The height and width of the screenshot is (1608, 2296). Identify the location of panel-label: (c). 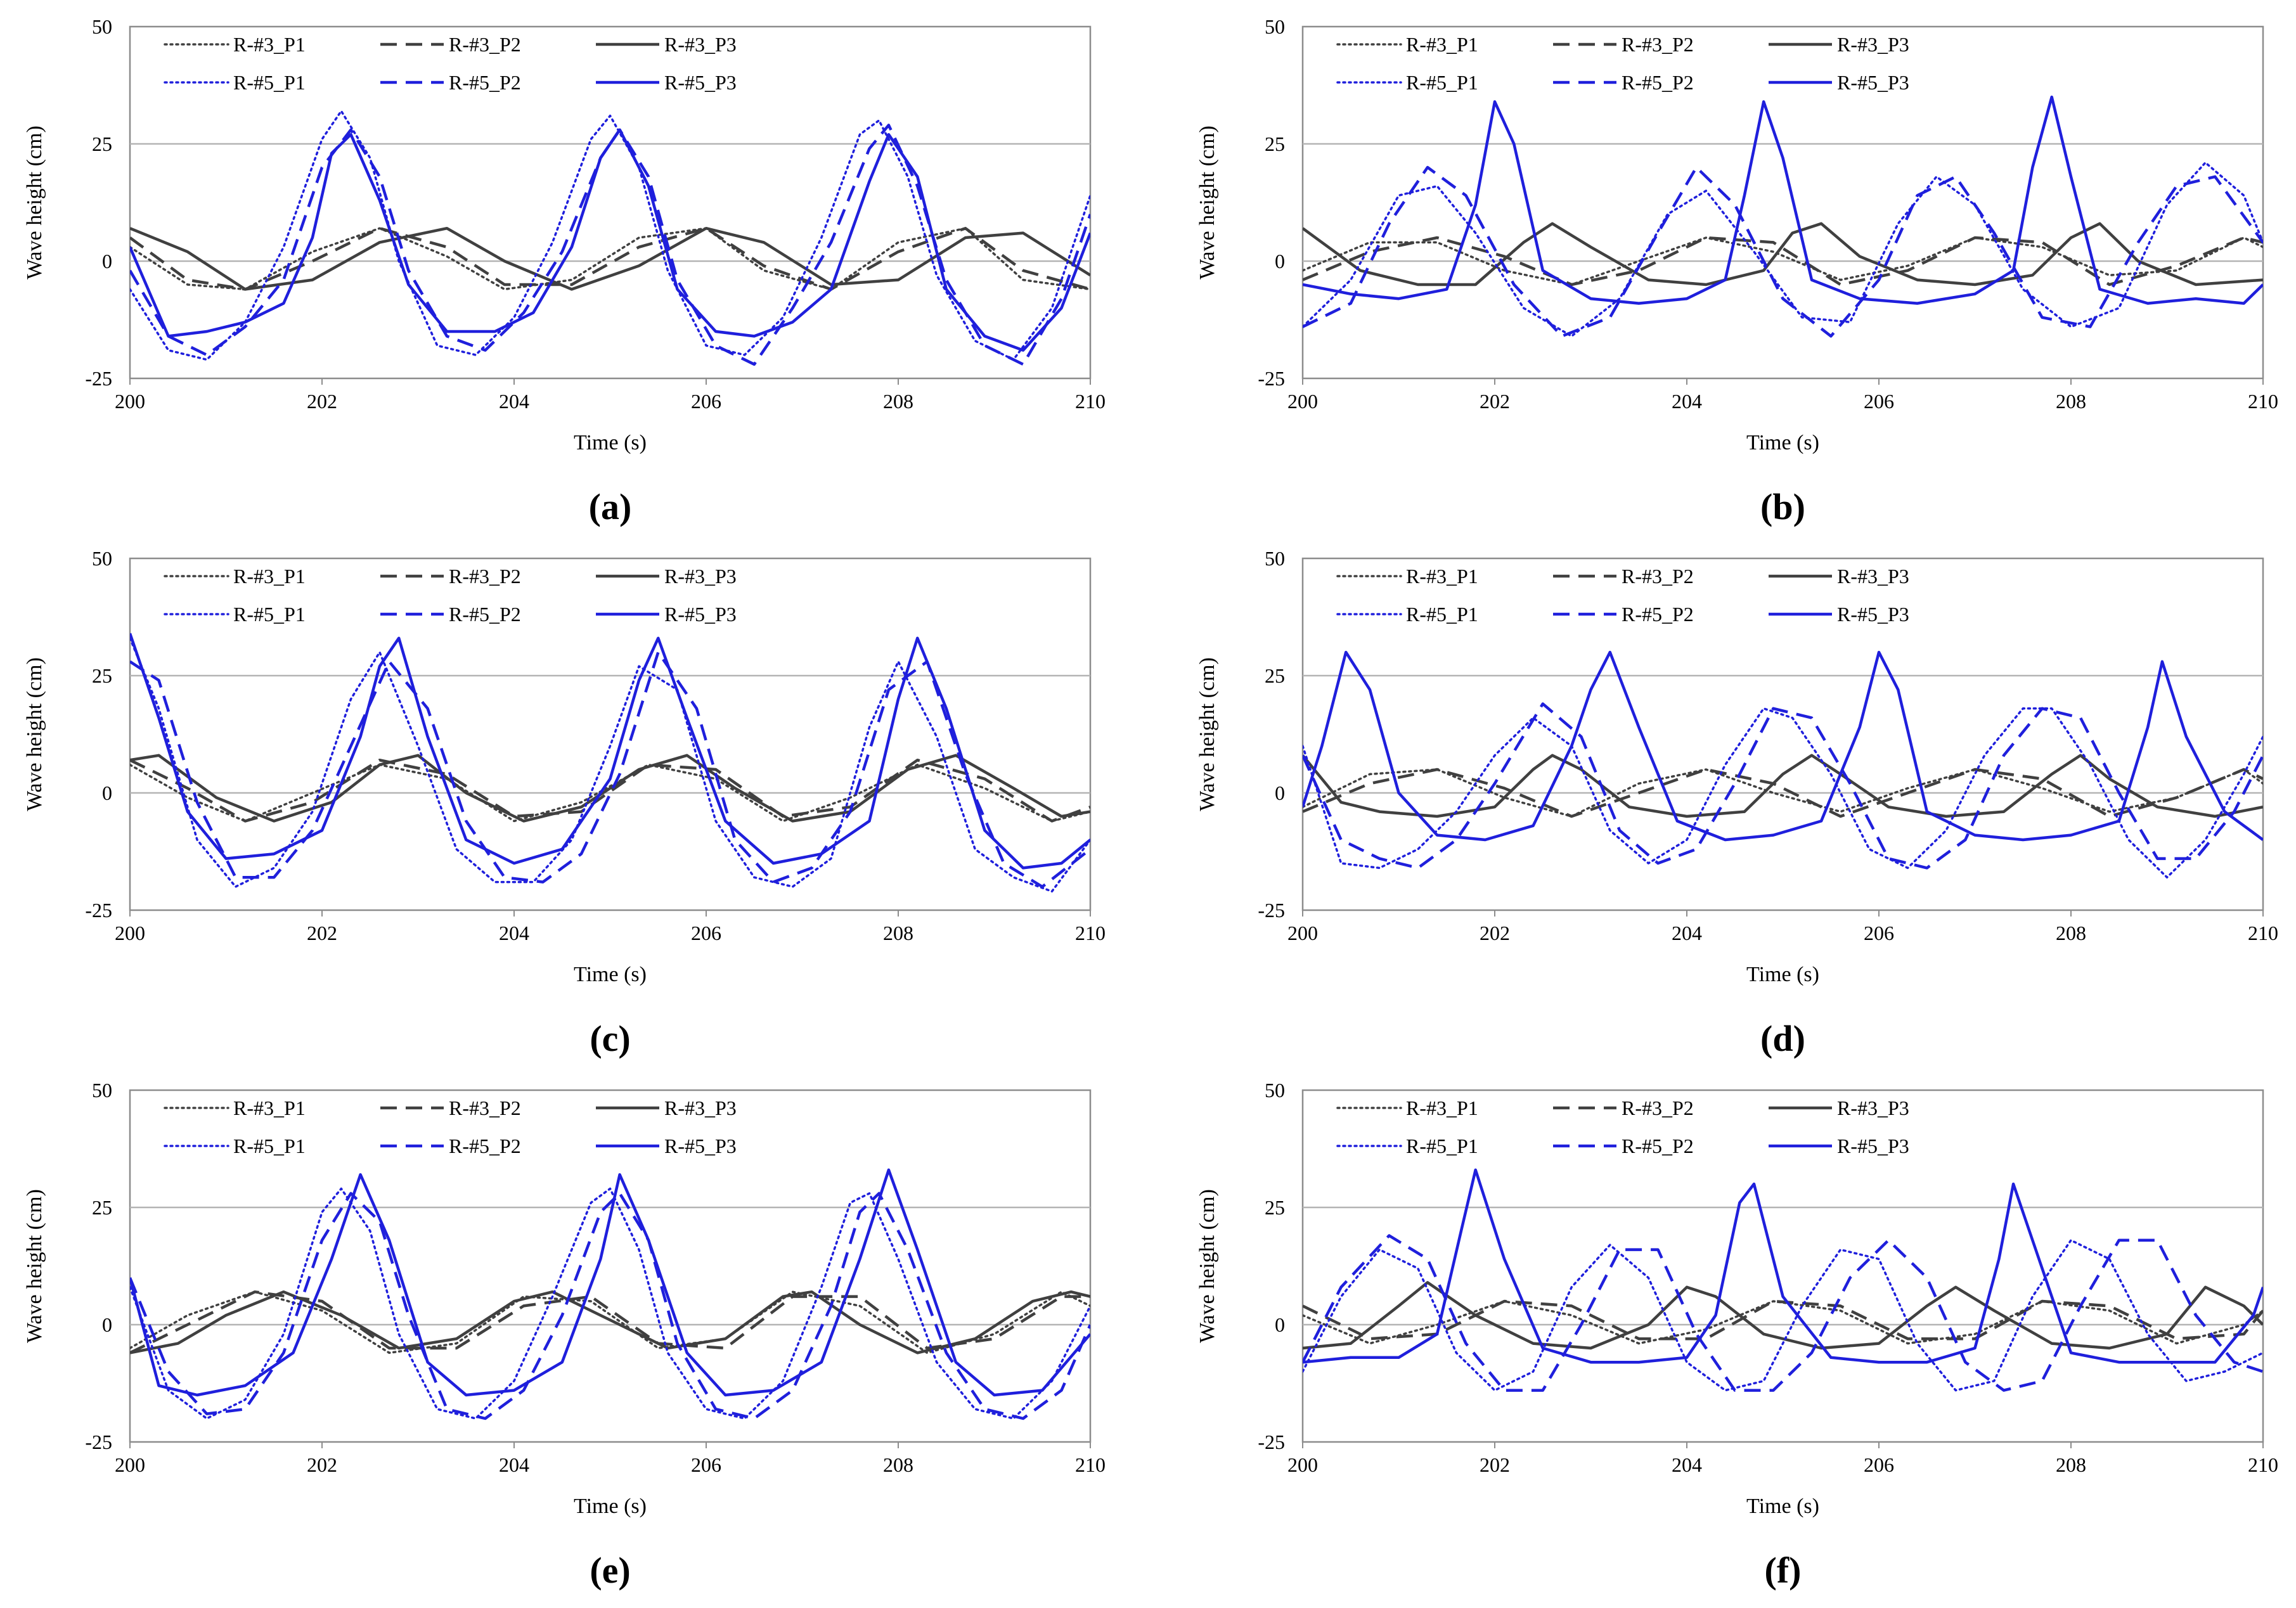
(610, 1038).